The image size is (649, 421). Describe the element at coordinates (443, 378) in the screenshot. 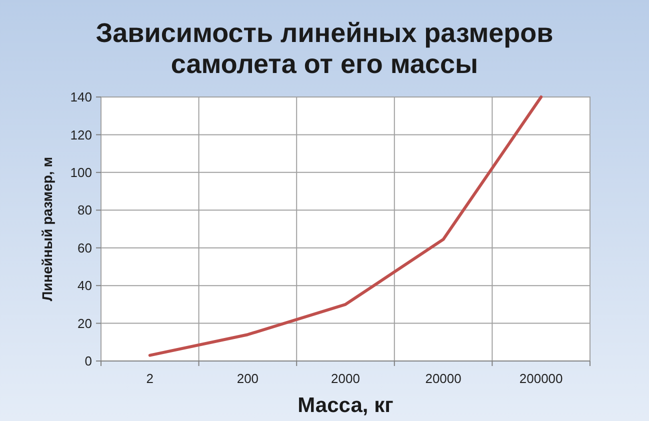

I see `x-tick-label: 20000` at that location.